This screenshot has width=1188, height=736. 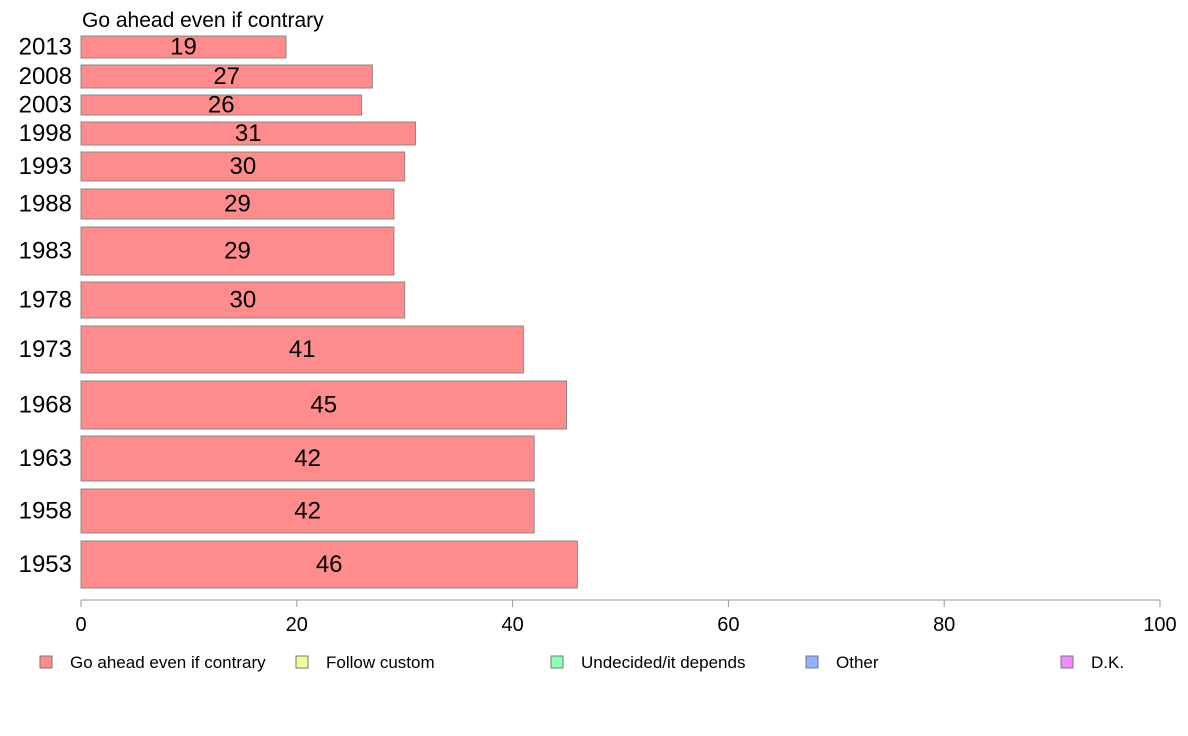 I want to click on bar-1963, so click(x=307, y=458).